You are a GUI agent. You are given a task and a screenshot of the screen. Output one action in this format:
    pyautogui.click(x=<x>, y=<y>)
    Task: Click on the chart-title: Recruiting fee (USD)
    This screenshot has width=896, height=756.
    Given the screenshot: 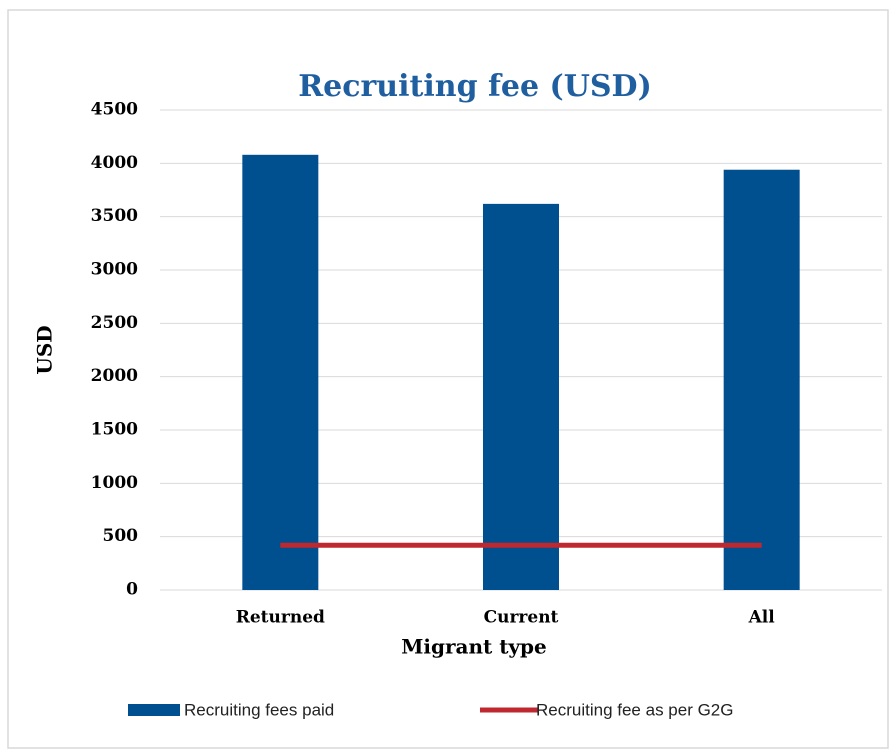 What is the action you would take?
    pyautogui.click(x=475, y=86)
    